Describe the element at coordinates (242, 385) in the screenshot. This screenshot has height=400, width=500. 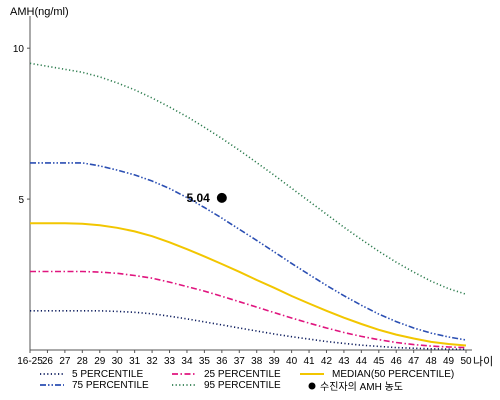
I see `legend-label-4: 95 PERCENTILE` at that location.